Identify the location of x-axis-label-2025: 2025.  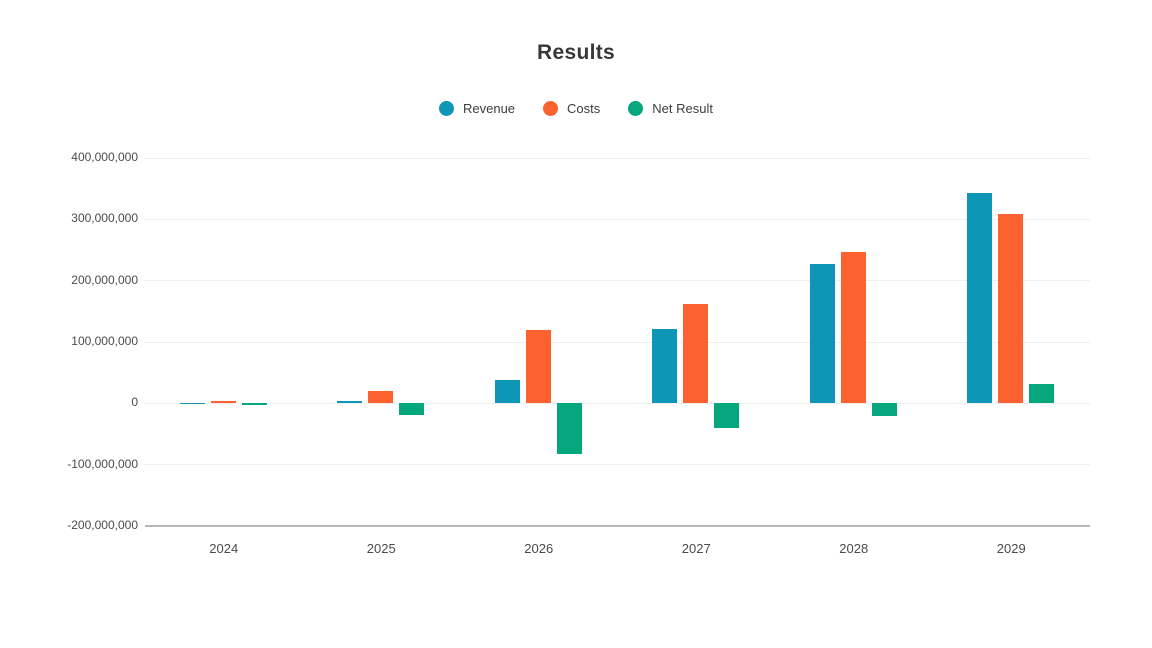
(381, 548).